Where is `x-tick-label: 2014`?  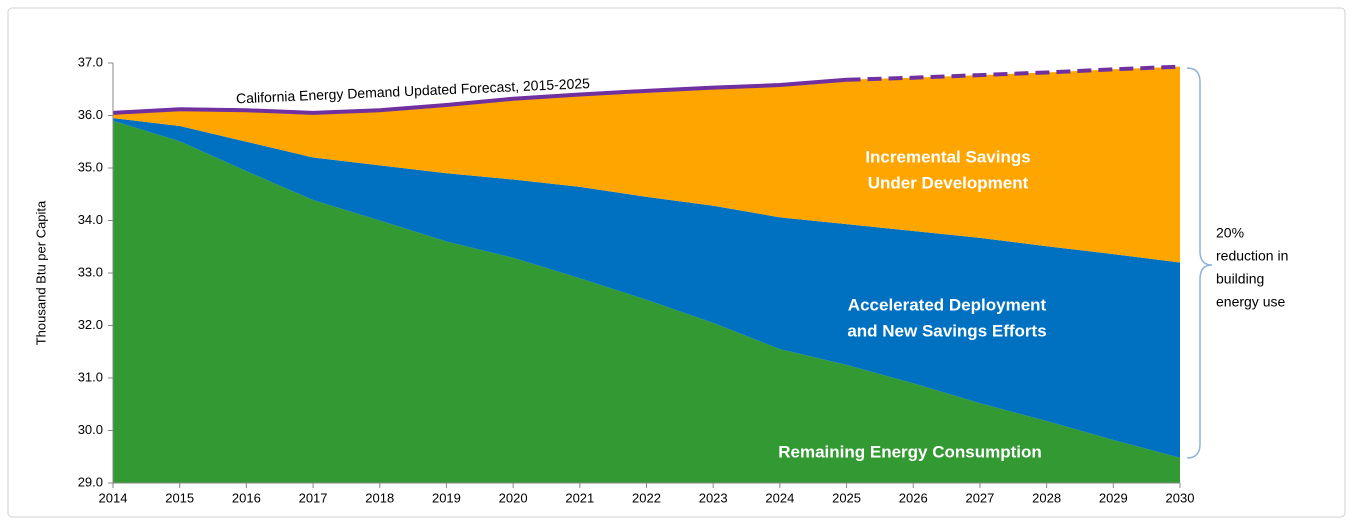
x-tick-label: 2014 is located at coordinates (113, 497).